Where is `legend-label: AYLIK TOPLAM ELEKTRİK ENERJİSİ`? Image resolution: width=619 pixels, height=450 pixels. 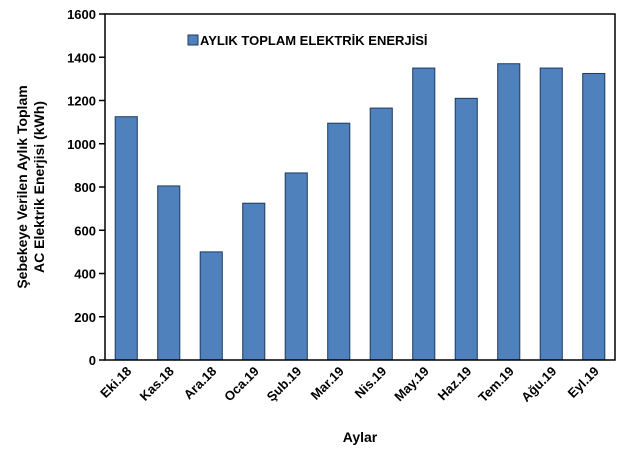
legend-label: AYLIK TOPLAM ELEKTRİK ENERJİSİ is located at coordinates (314, 40).